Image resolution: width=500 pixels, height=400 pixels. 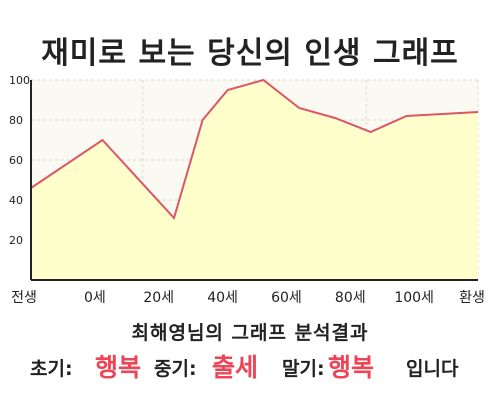 What do you see at coordinates (51, 369) in the screenshot?
I see `early-label: 초기:` at bounding box center [51, 369].